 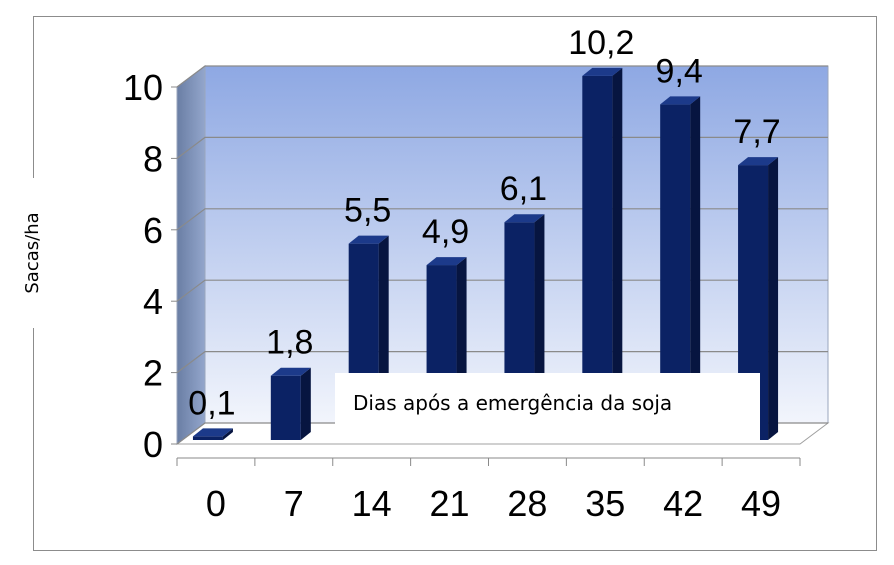 What do you see at coordinates (143, 87) in the screenshot?
I see `y-tick-label: 10` at bounding box center [143, 87].